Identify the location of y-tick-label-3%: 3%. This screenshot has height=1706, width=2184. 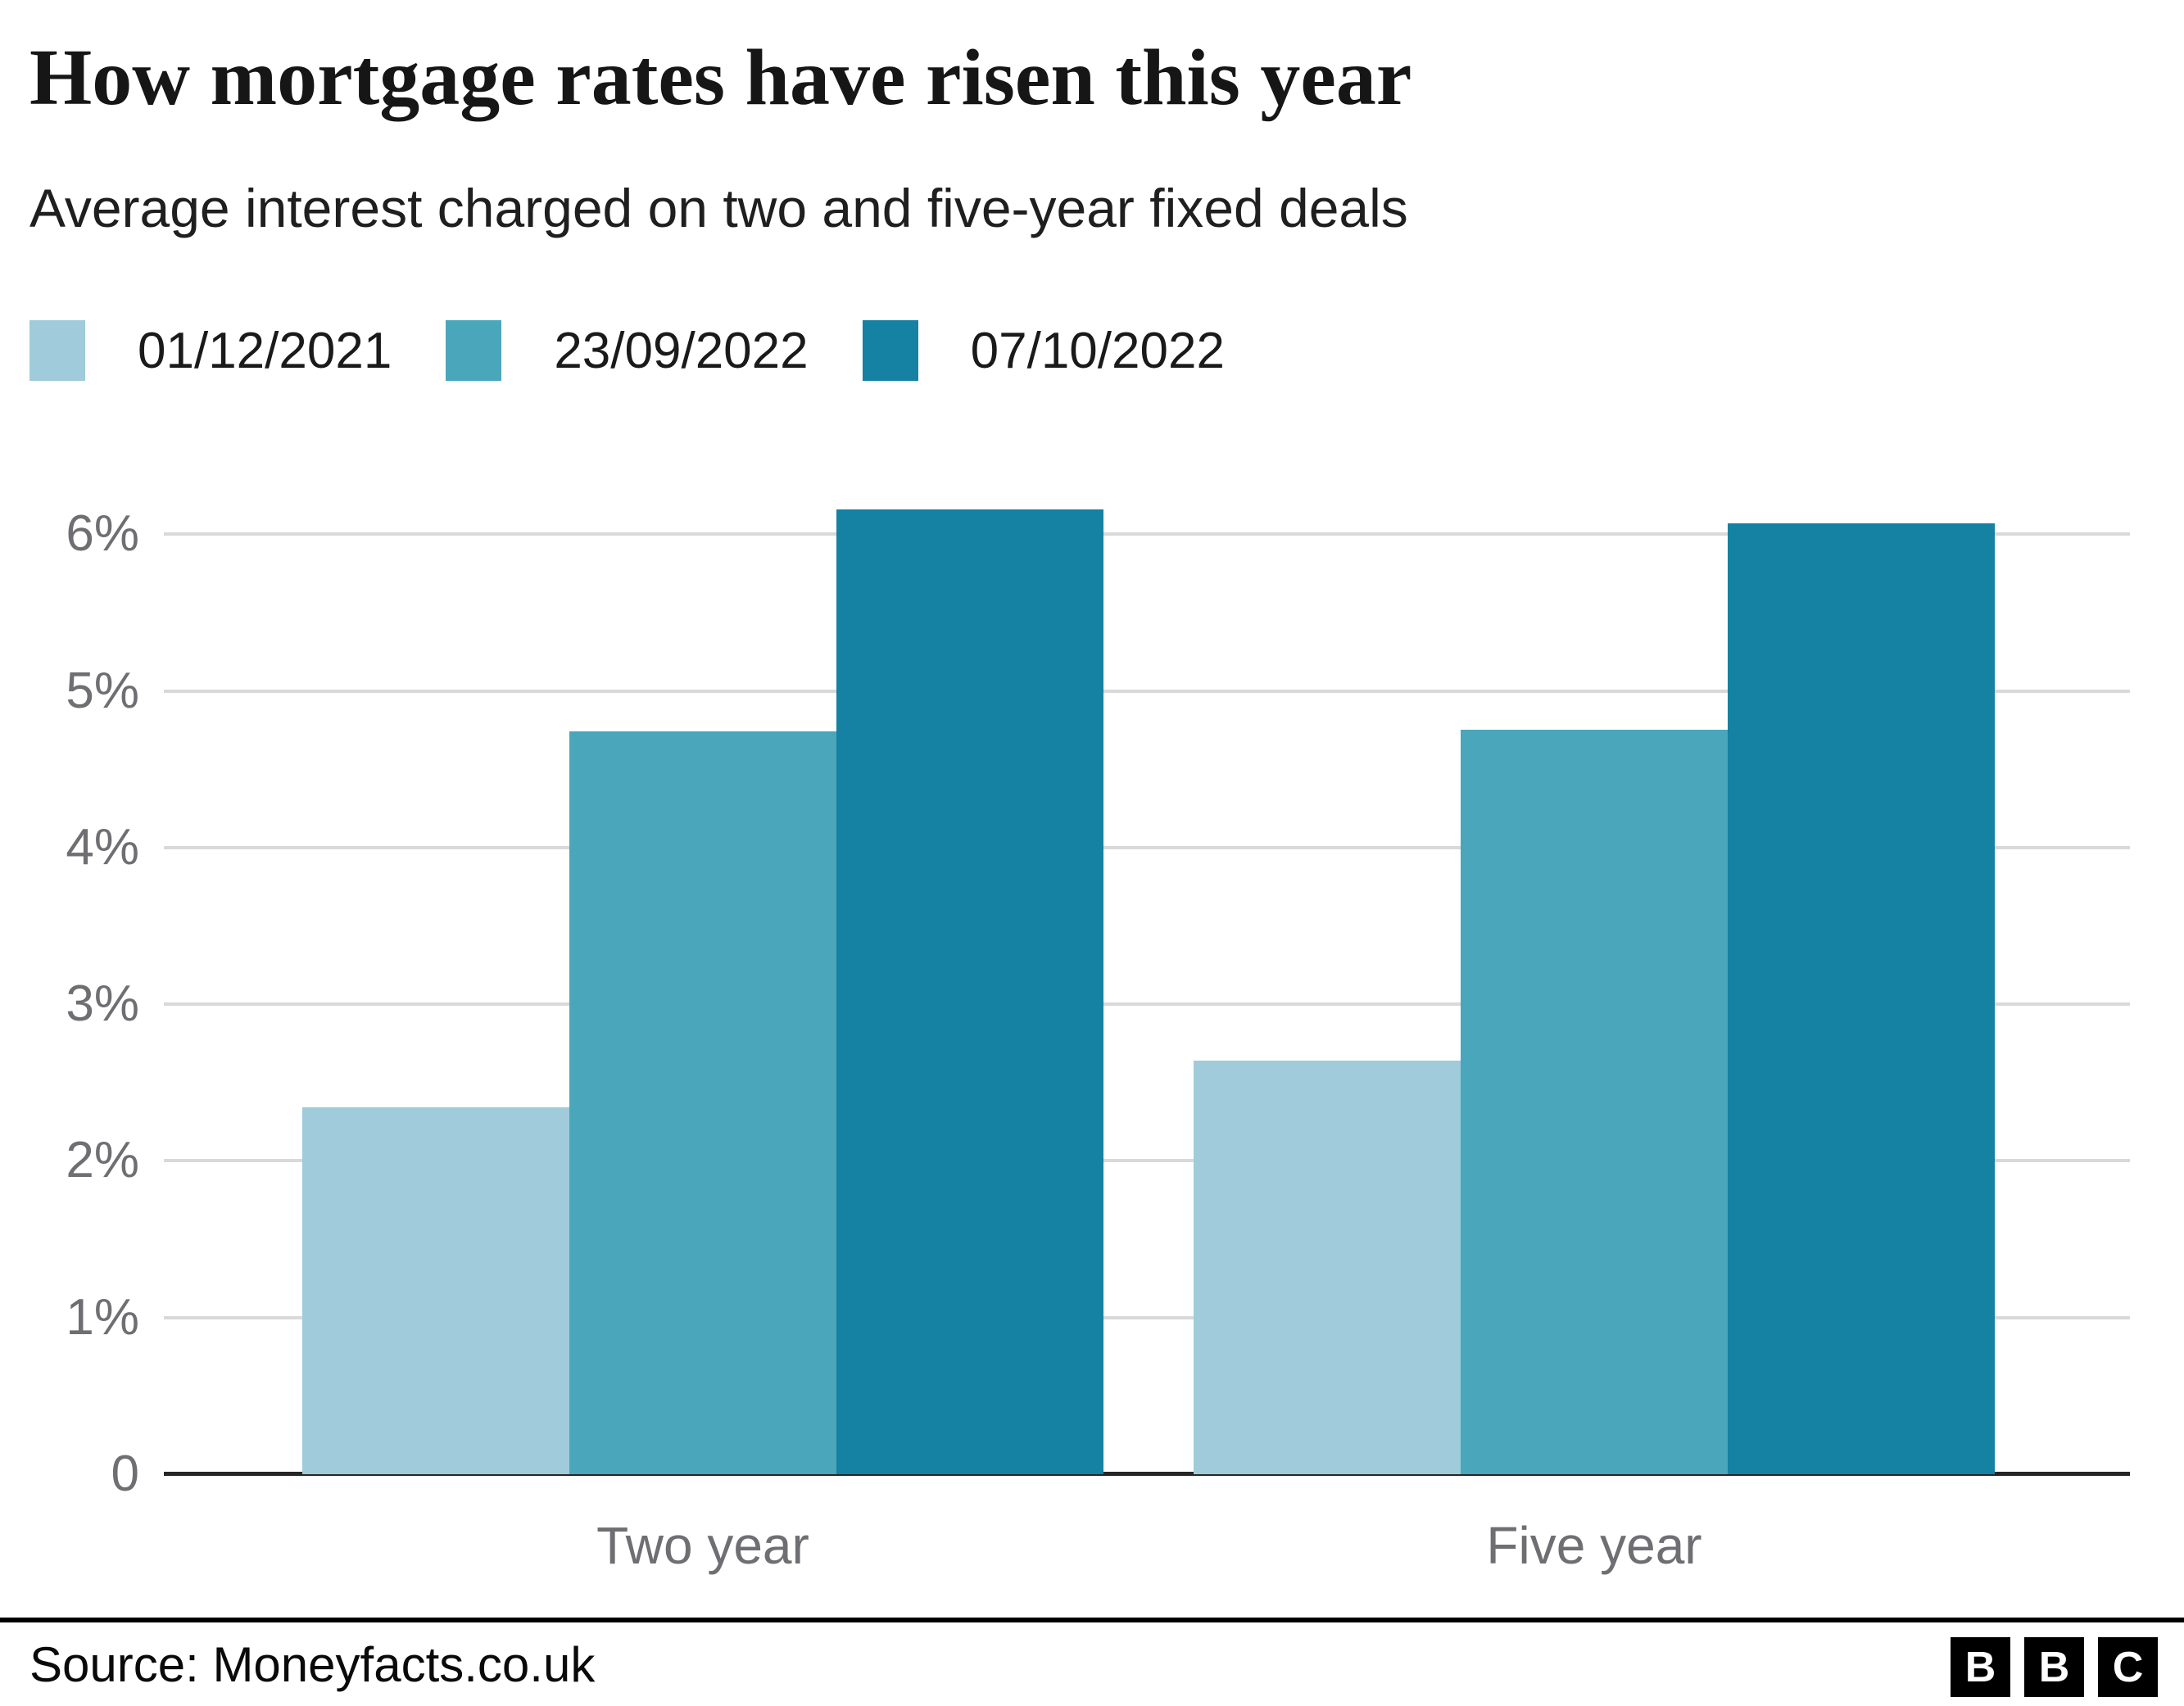
(102, 1004).